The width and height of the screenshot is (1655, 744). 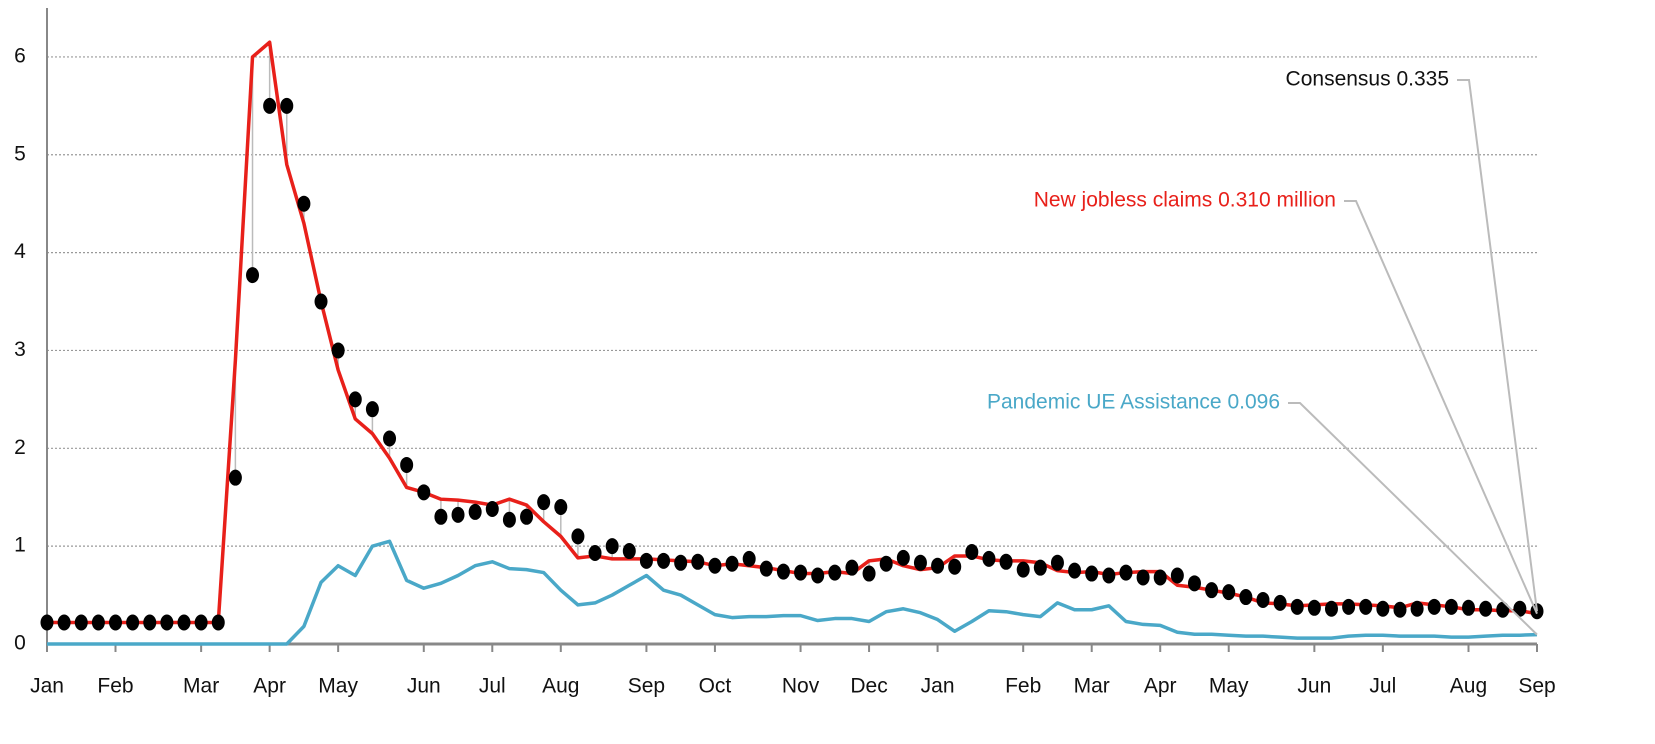 What do you see at coordinates (1367, 79) in the screenshot?
I see `annotation: Consensus 0.335` at bounding box center [1367, 79].